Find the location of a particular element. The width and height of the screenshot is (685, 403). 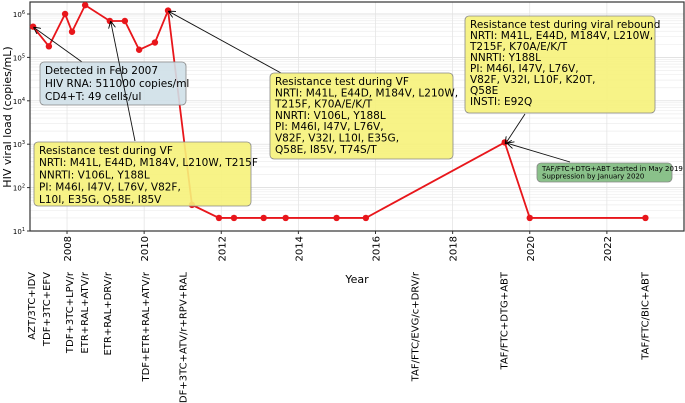

annotation-text: Q58E is located at coordinates (484, 91).